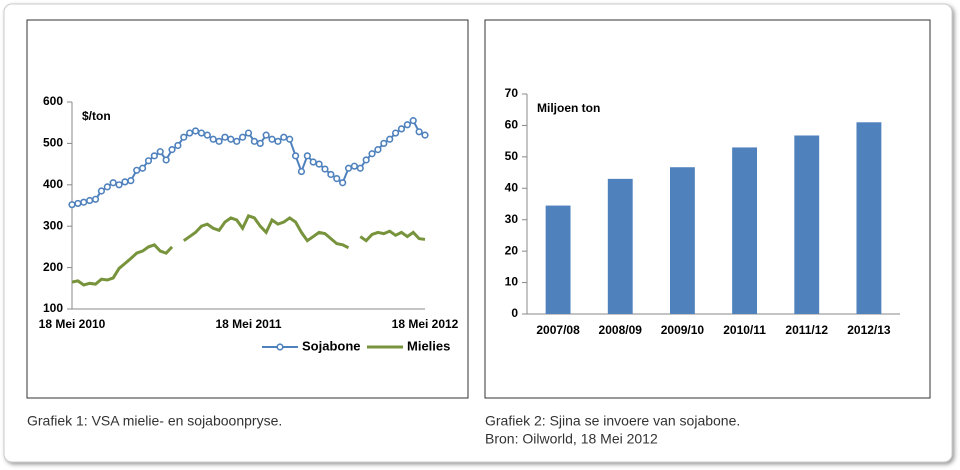 The width and height of the screenshot is (960, 470). I want to click on x-tick-label: 2007/08, so click(558, 330).